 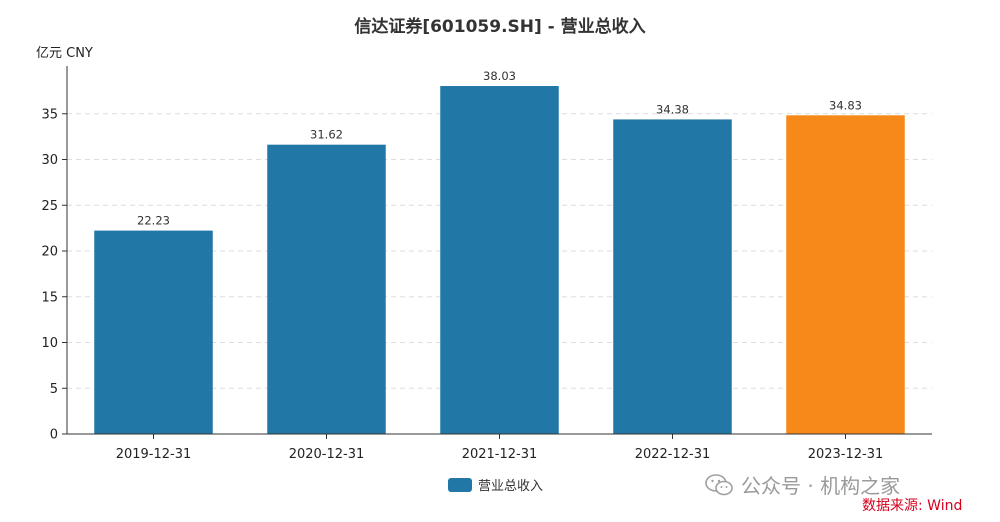 What do you see at coordinates (154, 454) in the screenshot?
I see `x-tick-label: 2019-12-31` at bounding box center [154, 454].